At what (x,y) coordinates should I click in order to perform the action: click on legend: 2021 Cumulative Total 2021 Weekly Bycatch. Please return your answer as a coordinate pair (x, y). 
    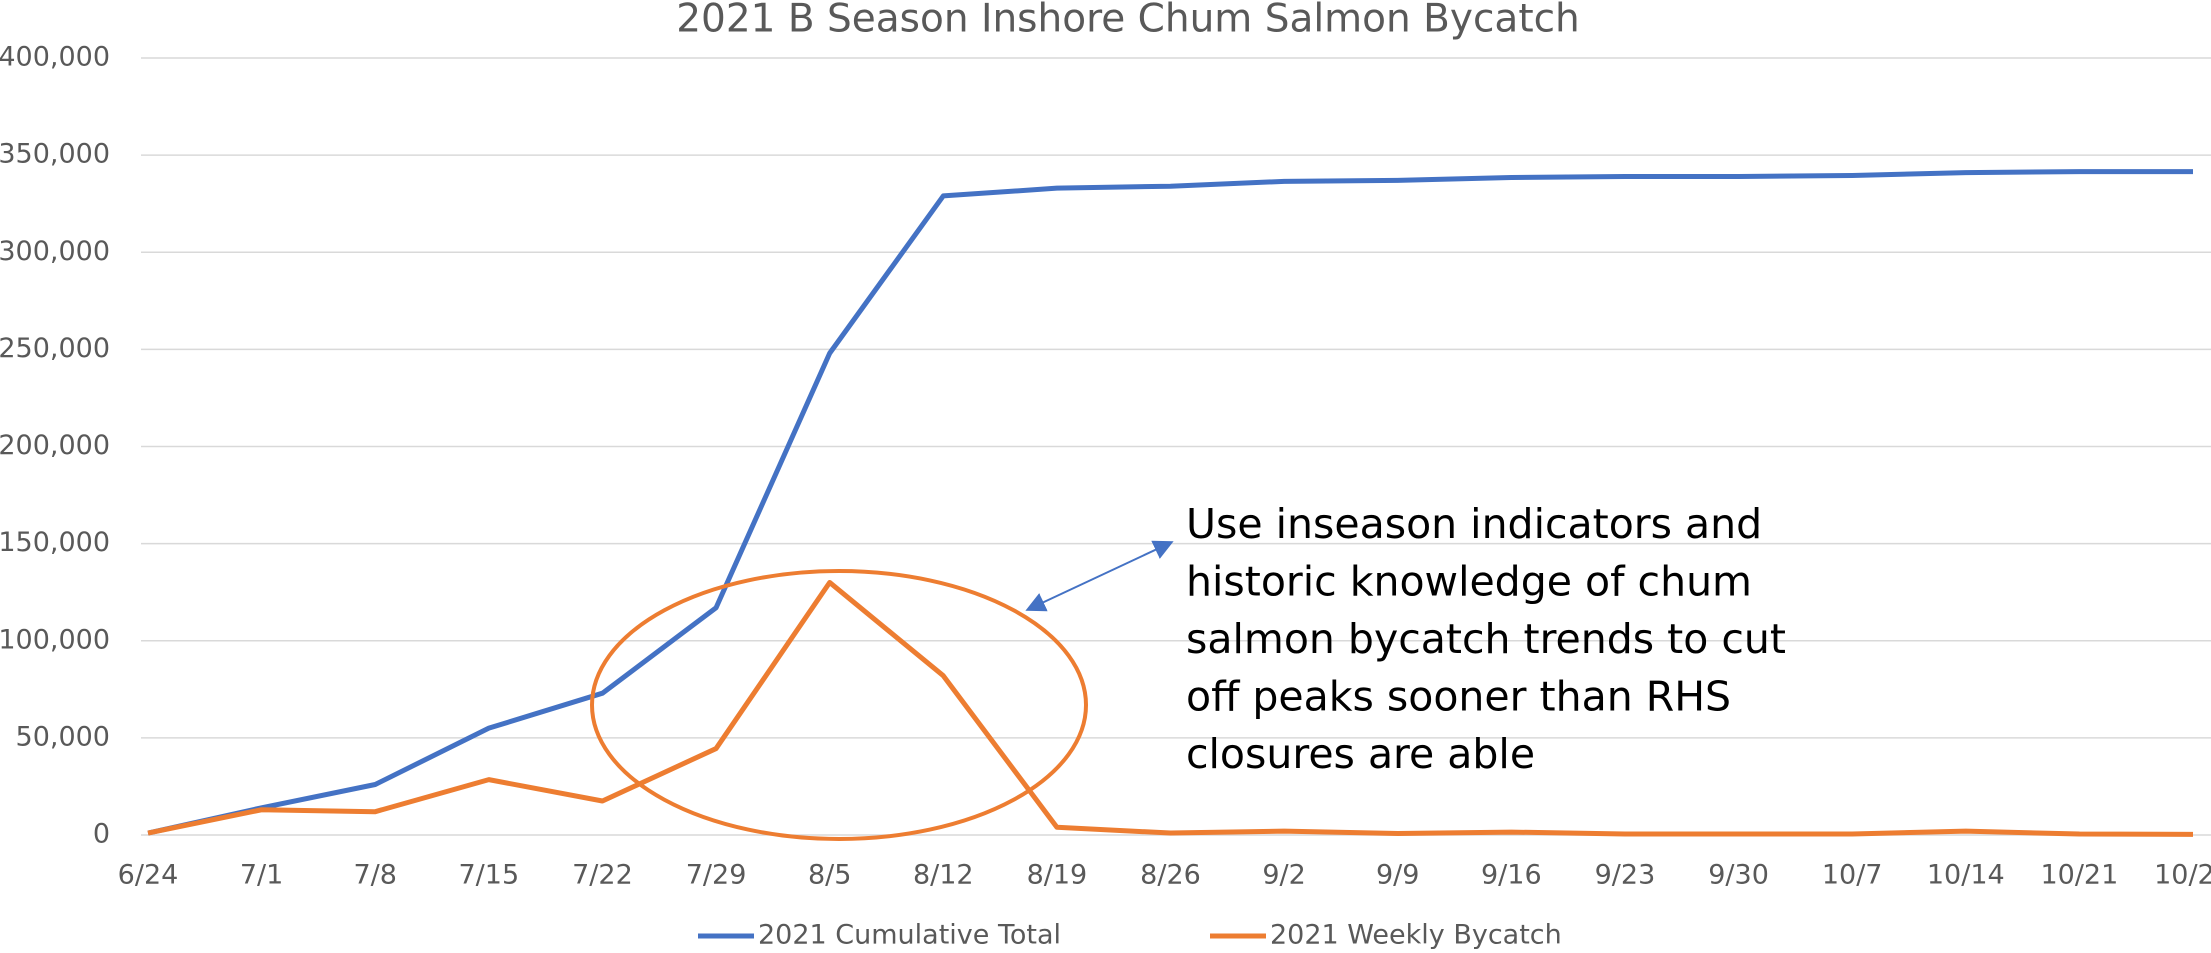
    Looking at the image, I should click on (1130, 935).